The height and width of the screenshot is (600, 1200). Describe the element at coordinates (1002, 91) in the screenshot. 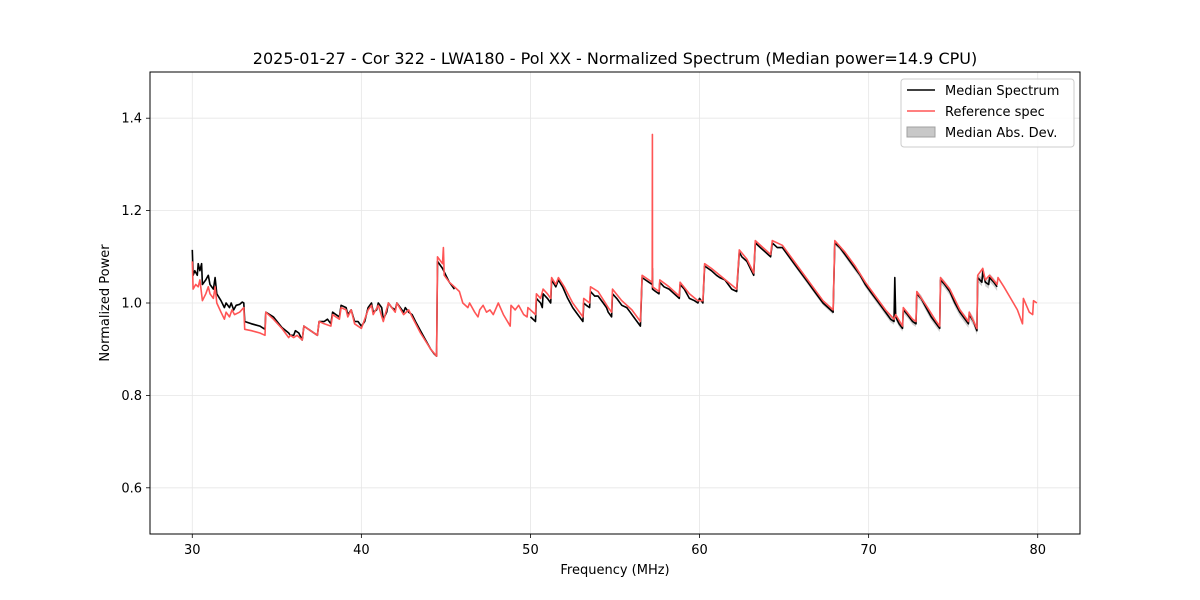

I see `legend-median-label: Median Spectrum` at that location.